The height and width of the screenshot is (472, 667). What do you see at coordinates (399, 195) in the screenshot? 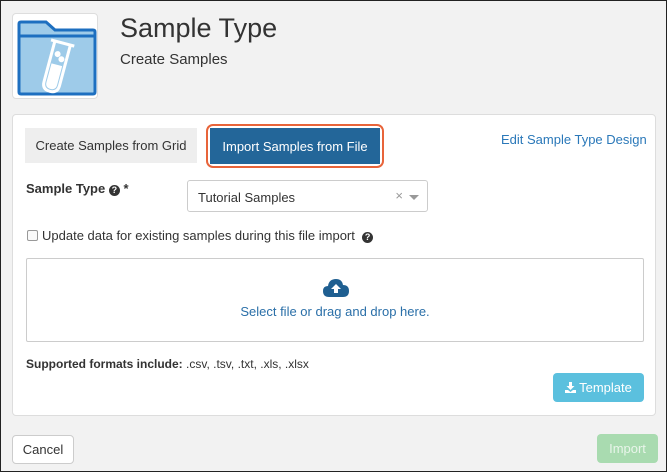
I see `clear-icon: ×` at bounding box center [399, 195].